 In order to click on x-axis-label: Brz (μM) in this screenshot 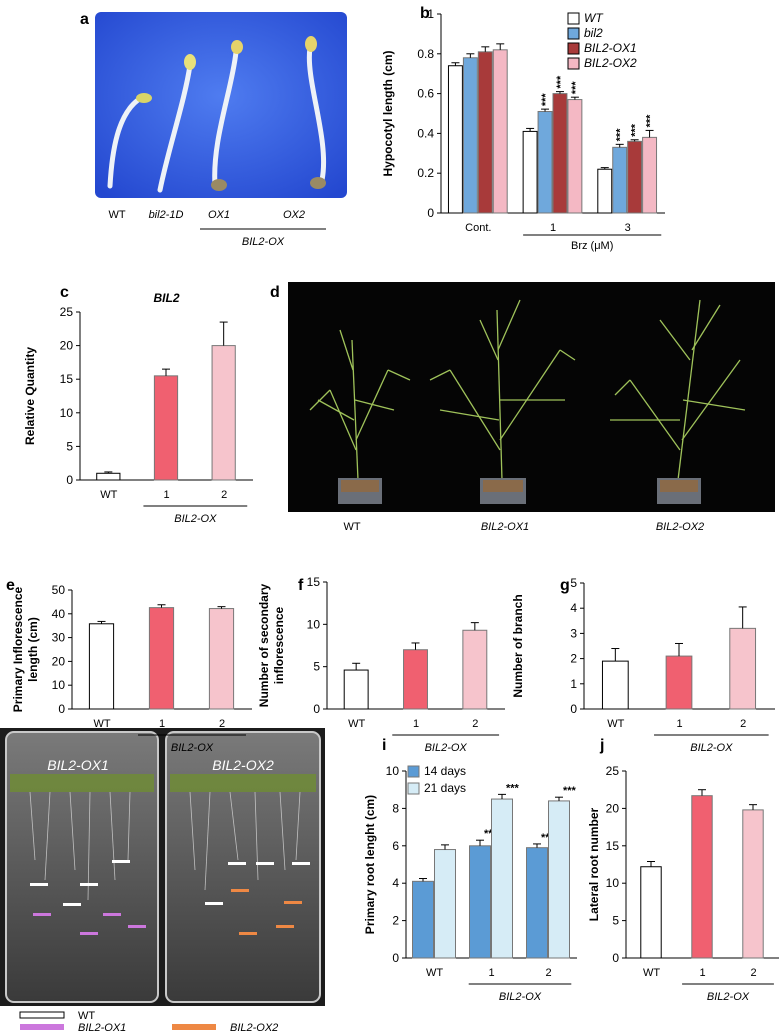, I will do `click(592, 246)`.